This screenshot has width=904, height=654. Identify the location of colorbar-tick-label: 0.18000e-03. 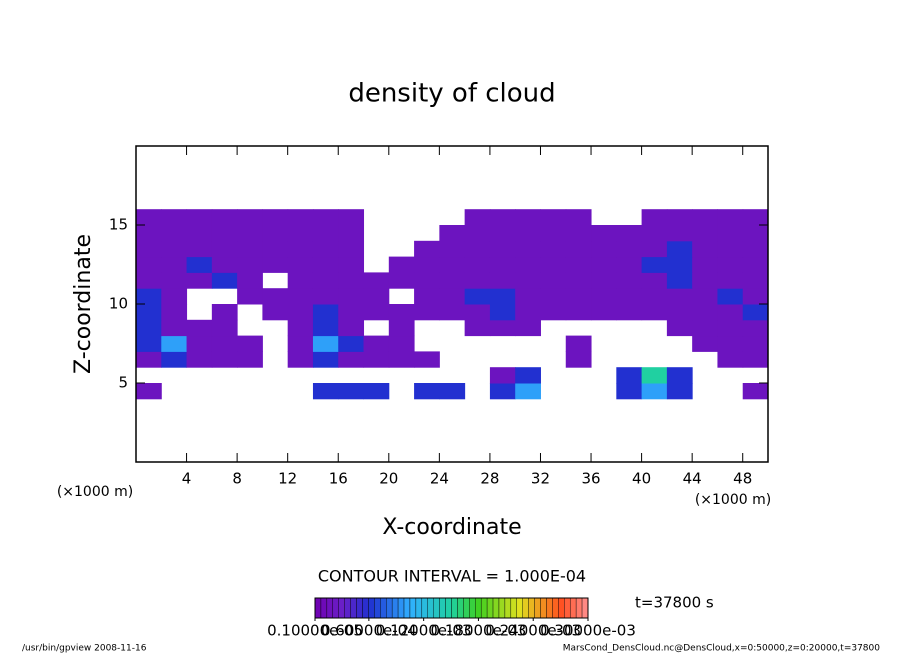
(479, 631).